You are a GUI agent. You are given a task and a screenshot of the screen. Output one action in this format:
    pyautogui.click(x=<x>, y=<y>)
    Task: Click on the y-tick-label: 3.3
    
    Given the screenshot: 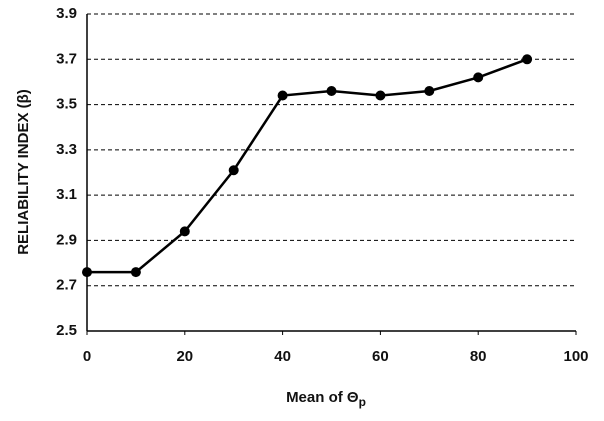 What is the action you would take?
    pyautogui.click(x=66, y=149)
    